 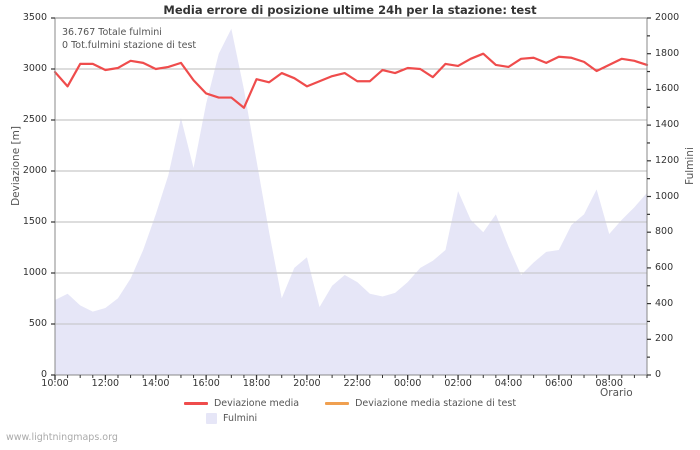 What do you see at coordinates (508, 383) in the screenshot?
I see `x-axis-tick-label: 04:00` at bounding box center [508, 383].